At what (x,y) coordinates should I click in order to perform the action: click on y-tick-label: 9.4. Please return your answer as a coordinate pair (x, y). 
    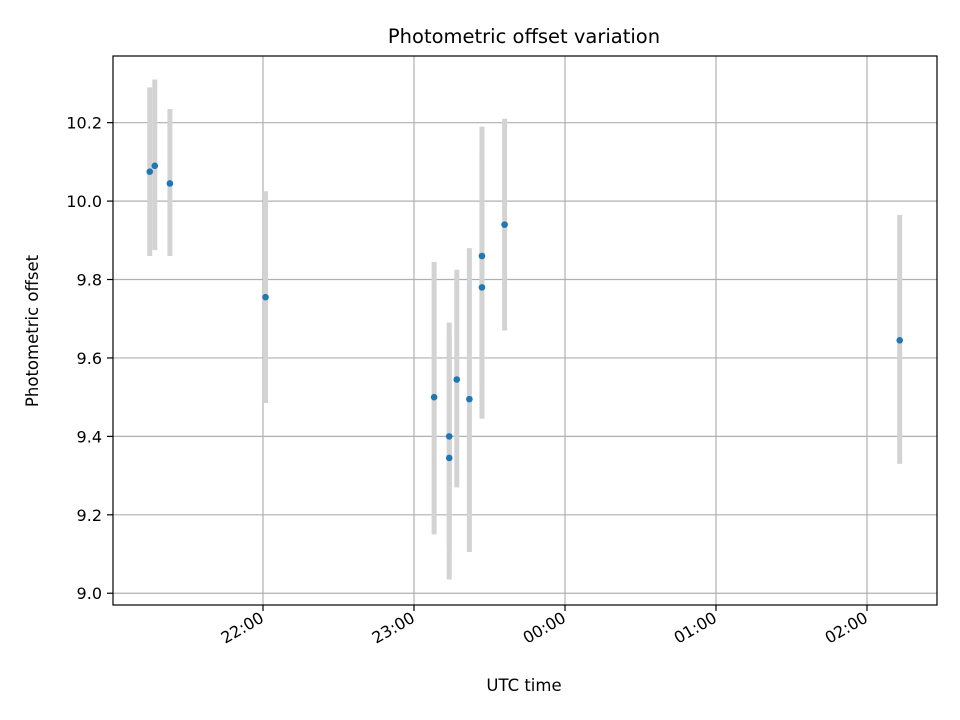
    Looking at the image, I should click on (89, 436).